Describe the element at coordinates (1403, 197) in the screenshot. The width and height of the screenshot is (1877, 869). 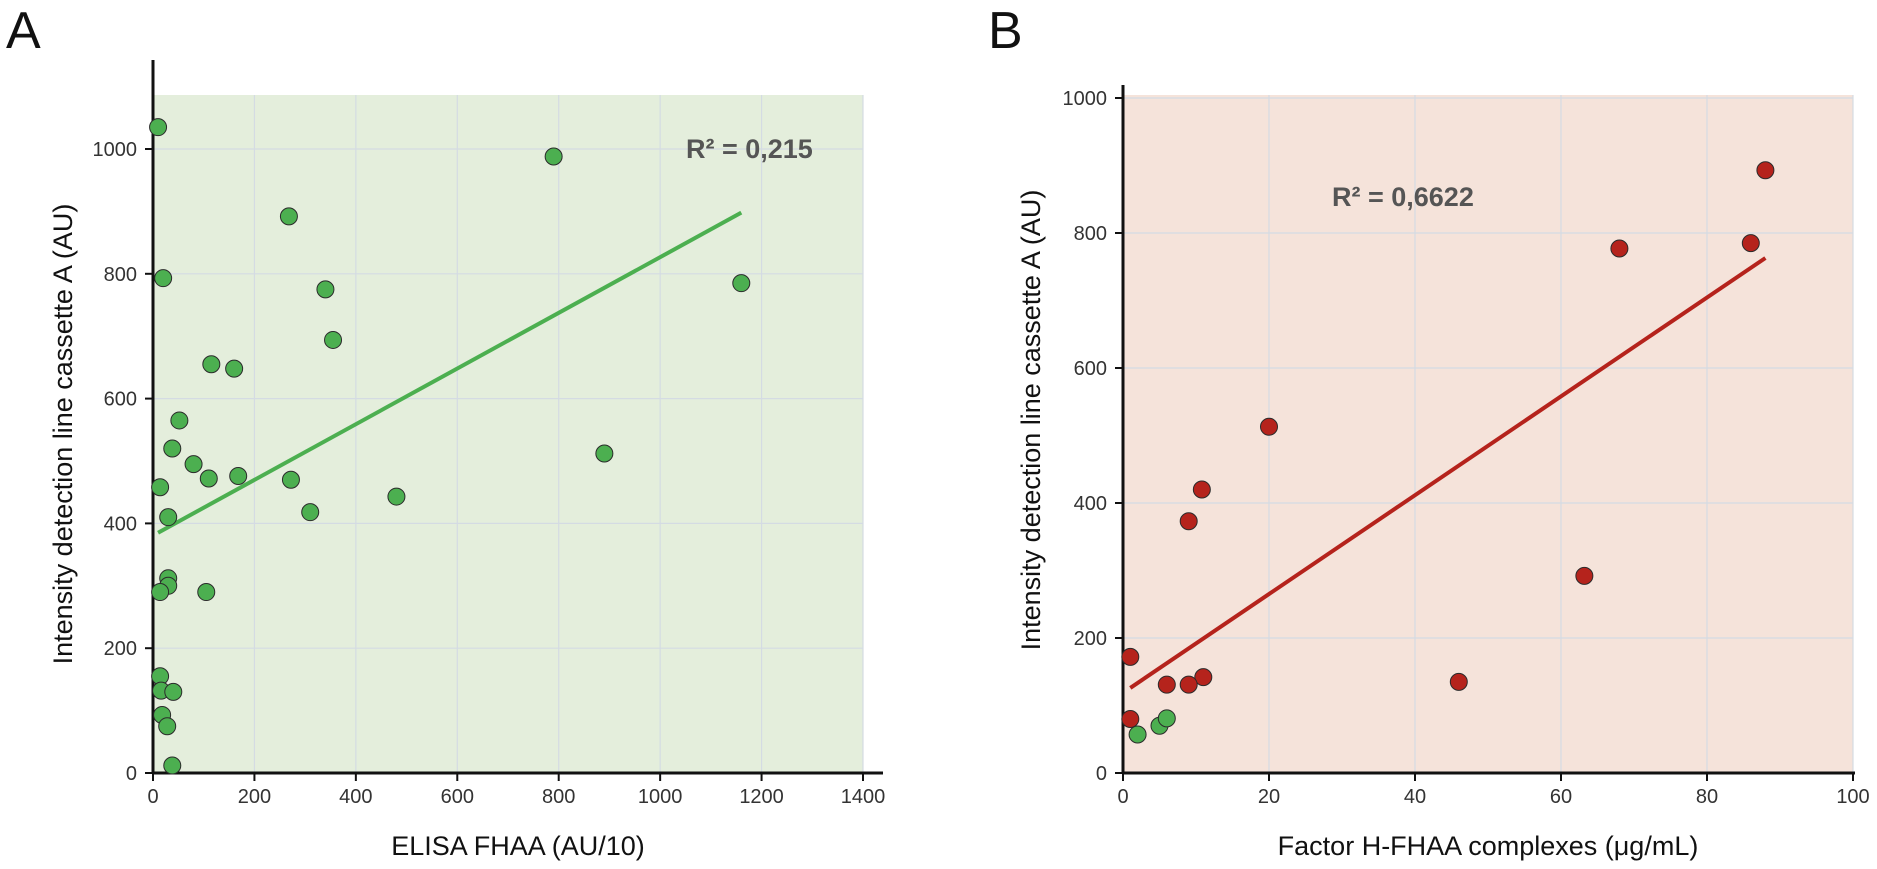
I see `panel-b-r2-annotation: R² = 0,6622` at that location.